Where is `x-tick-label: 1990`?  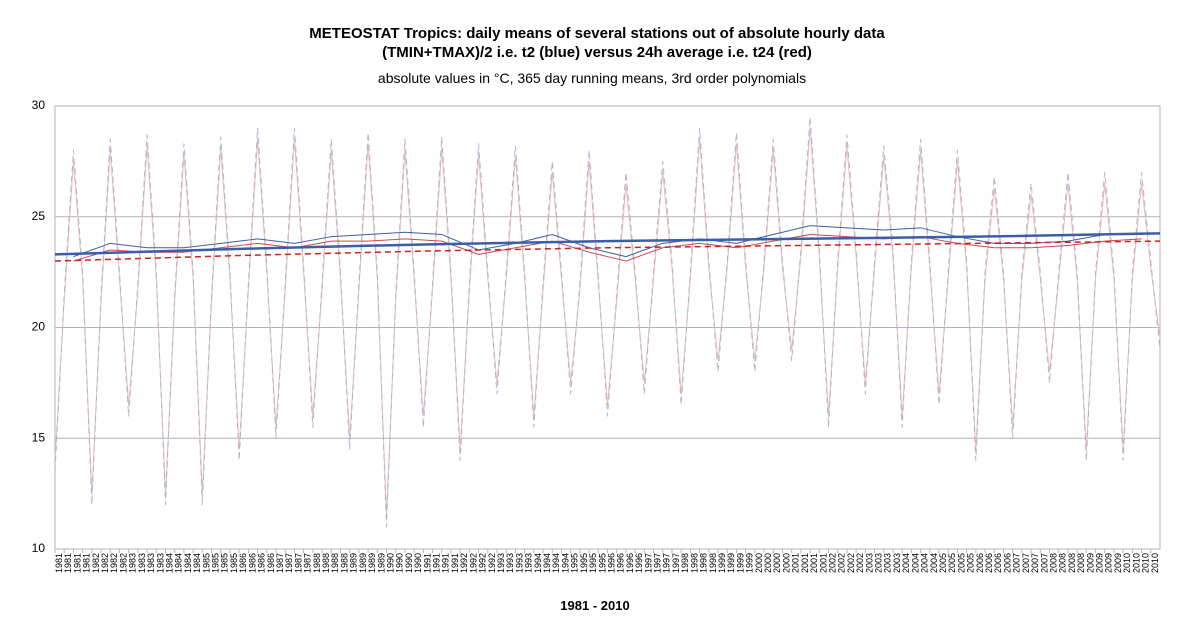 x-tick-label: 1990 is located at coordinates (390, 563).